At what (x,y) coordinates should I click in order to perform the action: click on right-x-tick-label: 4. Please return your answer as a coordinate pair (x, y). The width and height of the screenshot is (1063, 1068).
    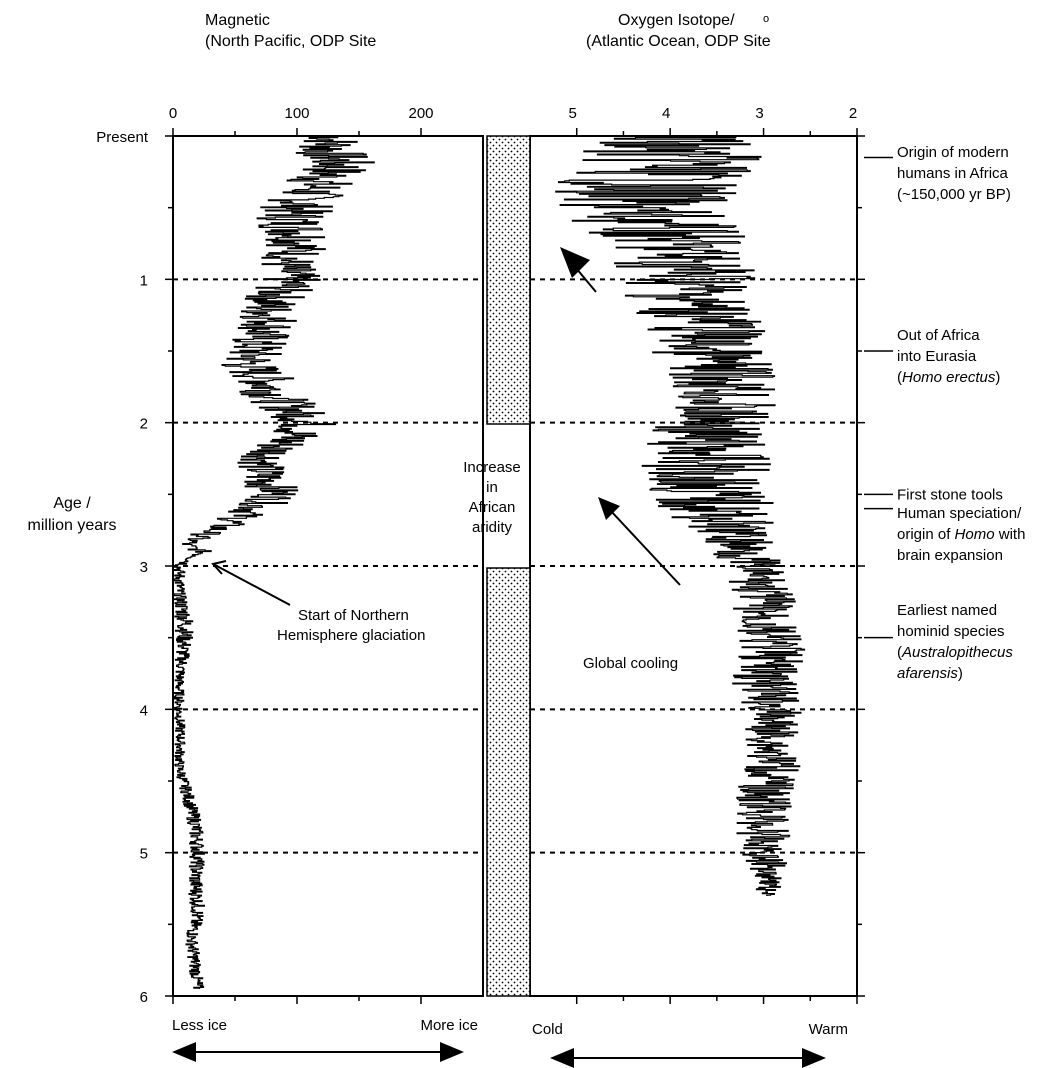
    Looking at the image, I should click on (666, 113).